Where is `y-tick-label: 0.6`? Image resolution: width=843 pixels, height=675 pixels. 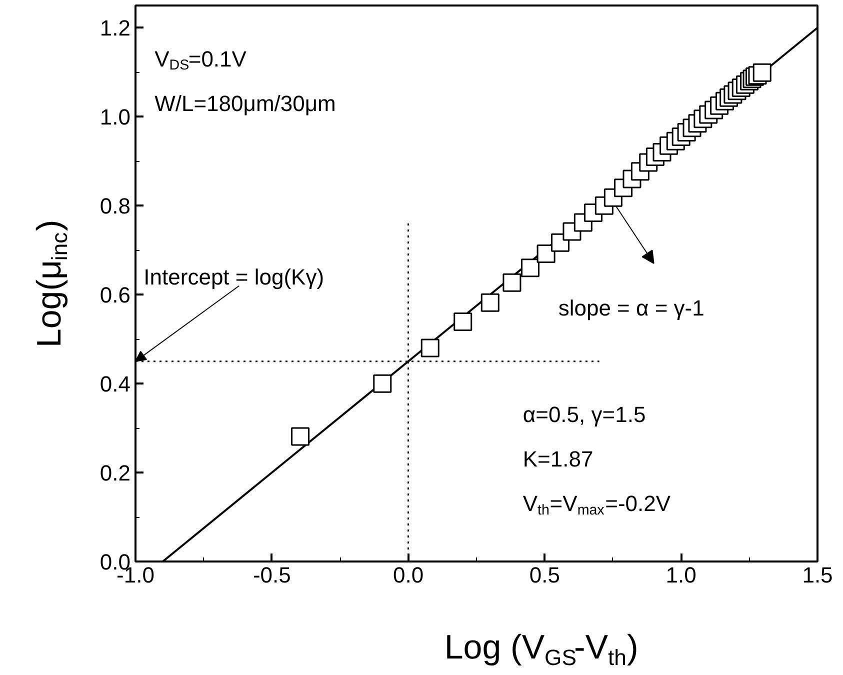 y-tick-label: 0.6 is located at coordinates (115, 295).